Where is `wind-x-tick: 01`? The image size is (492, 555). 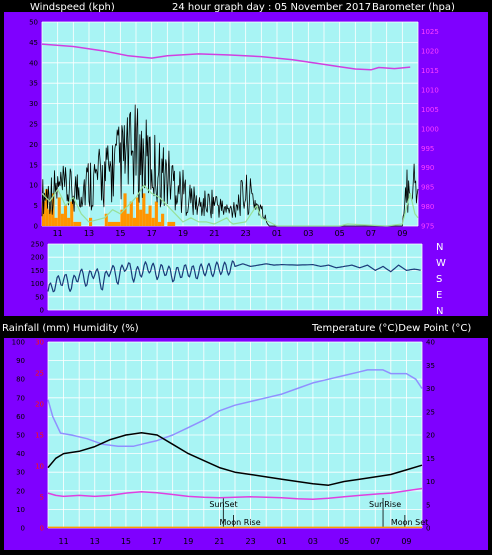
wind-x-tick: 01 is located at coordinates (277, 233).